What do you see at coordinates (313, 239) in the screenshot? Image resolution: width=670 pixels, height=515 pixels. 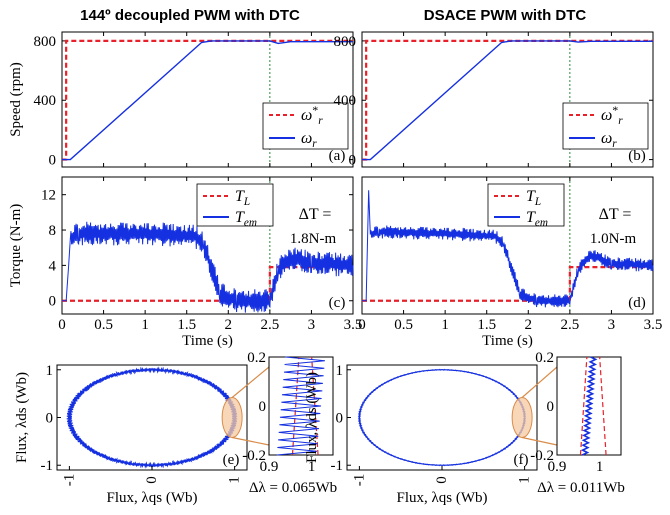 I see `delta-t-value: 1.8N-m` at bounding box center [313, 239].